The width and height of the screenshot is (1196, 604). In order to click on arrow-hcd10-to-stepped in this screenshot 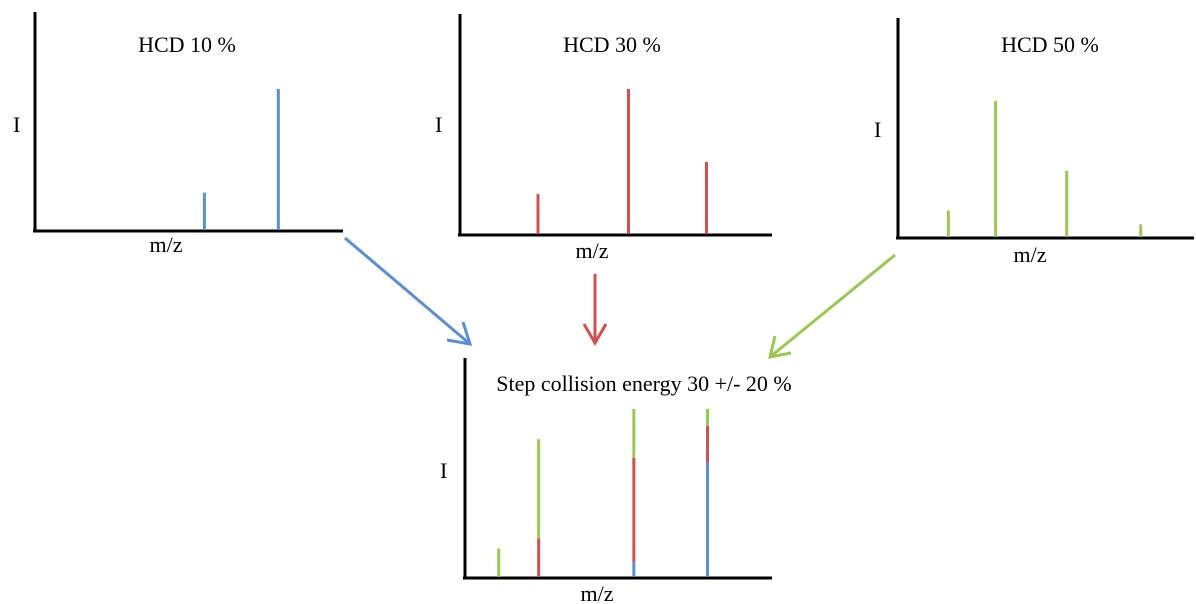, I will do `click(408, 291)`.